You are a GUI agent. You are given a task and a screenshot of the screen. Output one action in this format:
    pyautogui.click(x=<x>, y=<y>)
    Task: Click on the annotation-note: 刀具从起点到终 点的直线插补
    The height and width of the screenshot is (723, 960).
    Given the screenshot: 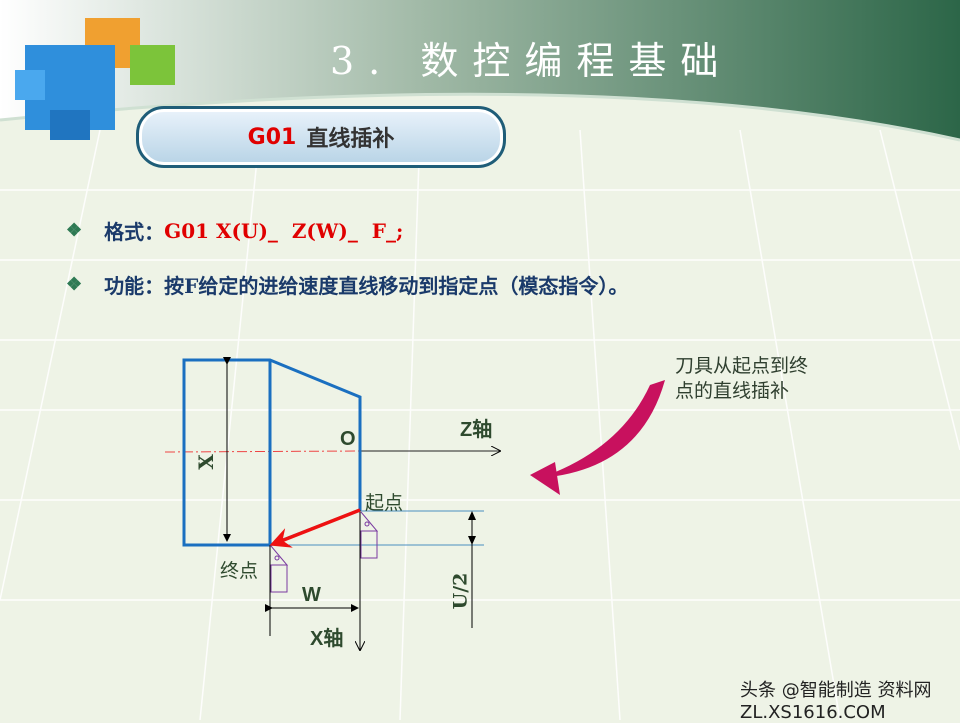 What is the action you would take?
    pyautogui.click(x=765, y=379)
    